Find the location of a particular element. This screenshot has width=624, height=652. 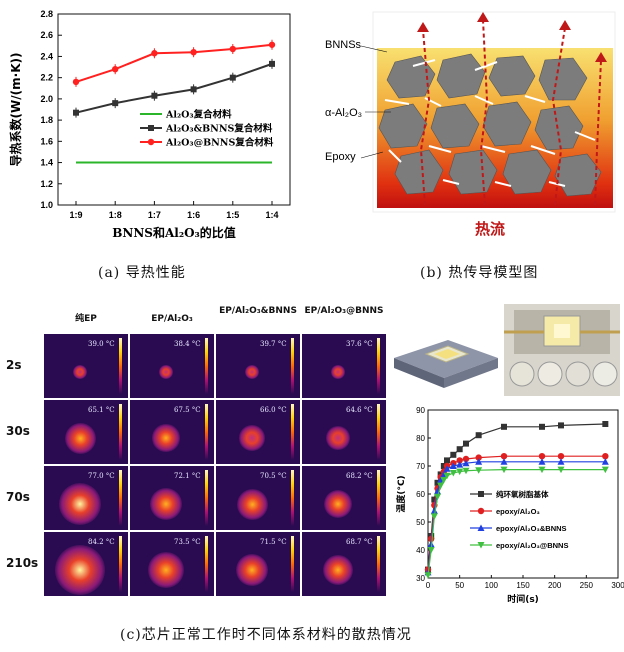

y-tick-label: 2.2 is located at coordinates (46, 78).